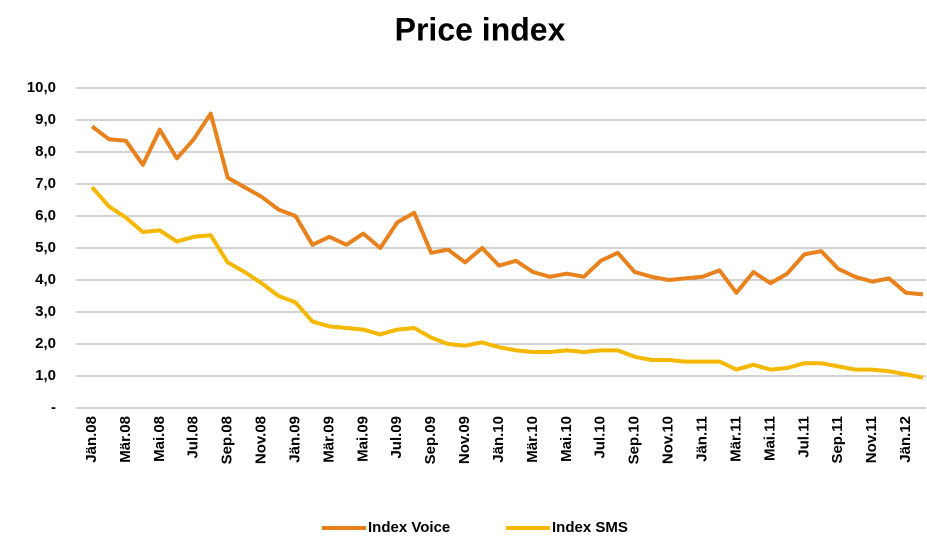 This screenshot has width=927, height=540. What do you see at coordinates (41, 87) in the screenshot?
I see `y-tick-label: 10,0` at bounding box center [41, 87].